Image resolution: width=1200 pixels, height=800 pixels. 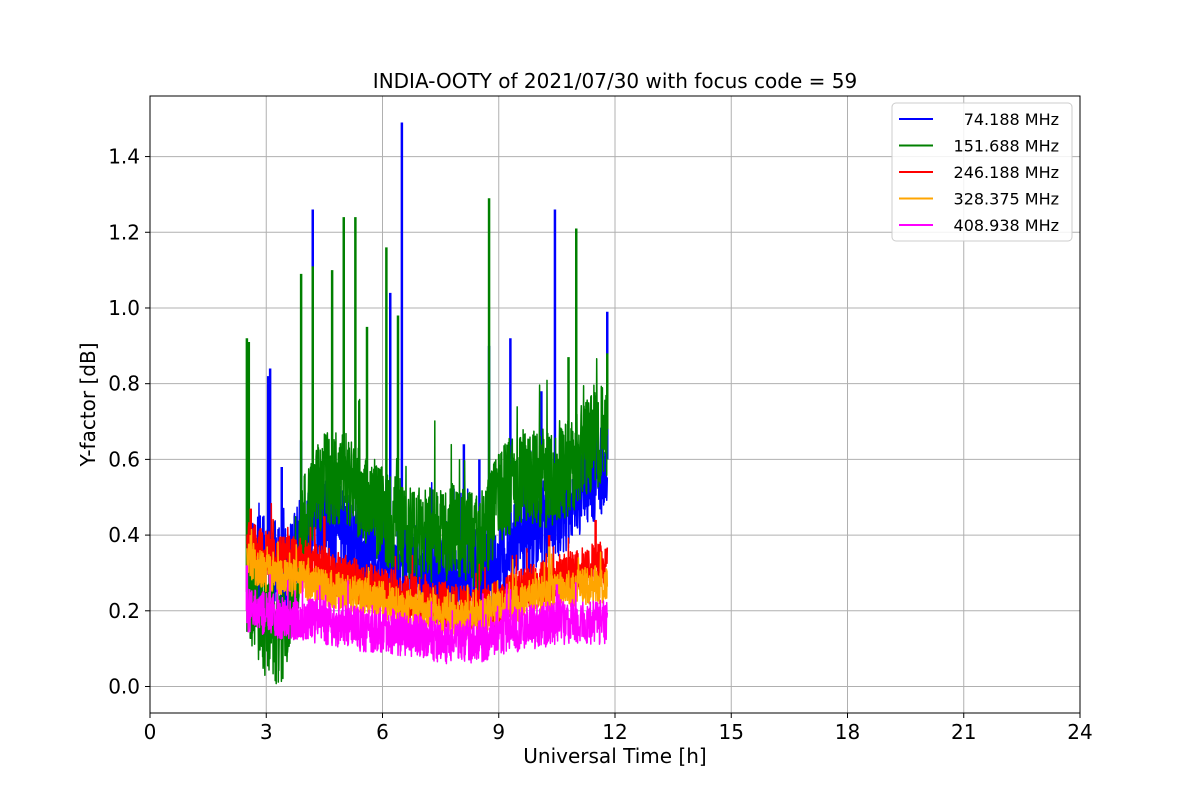 What do you see at coordinates (731, 732) in the screenshot?
I see `x-tick-label: 15` at bounding box center [731, 732].